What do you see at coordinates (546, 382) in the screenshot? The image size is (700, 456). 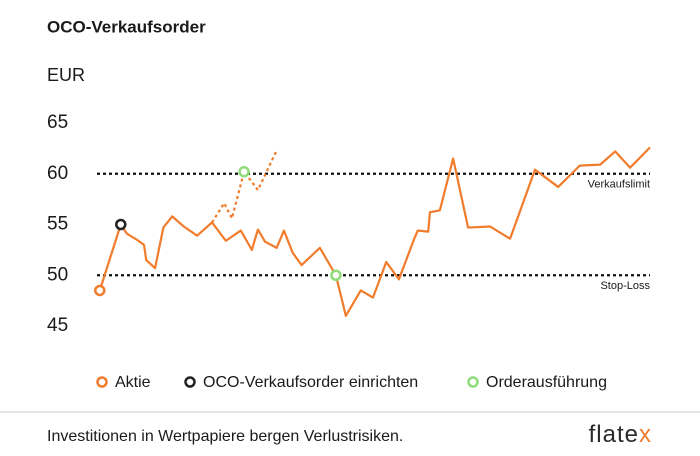 I see `legend-label: Orderausführung` at bounding box center [546, 382].